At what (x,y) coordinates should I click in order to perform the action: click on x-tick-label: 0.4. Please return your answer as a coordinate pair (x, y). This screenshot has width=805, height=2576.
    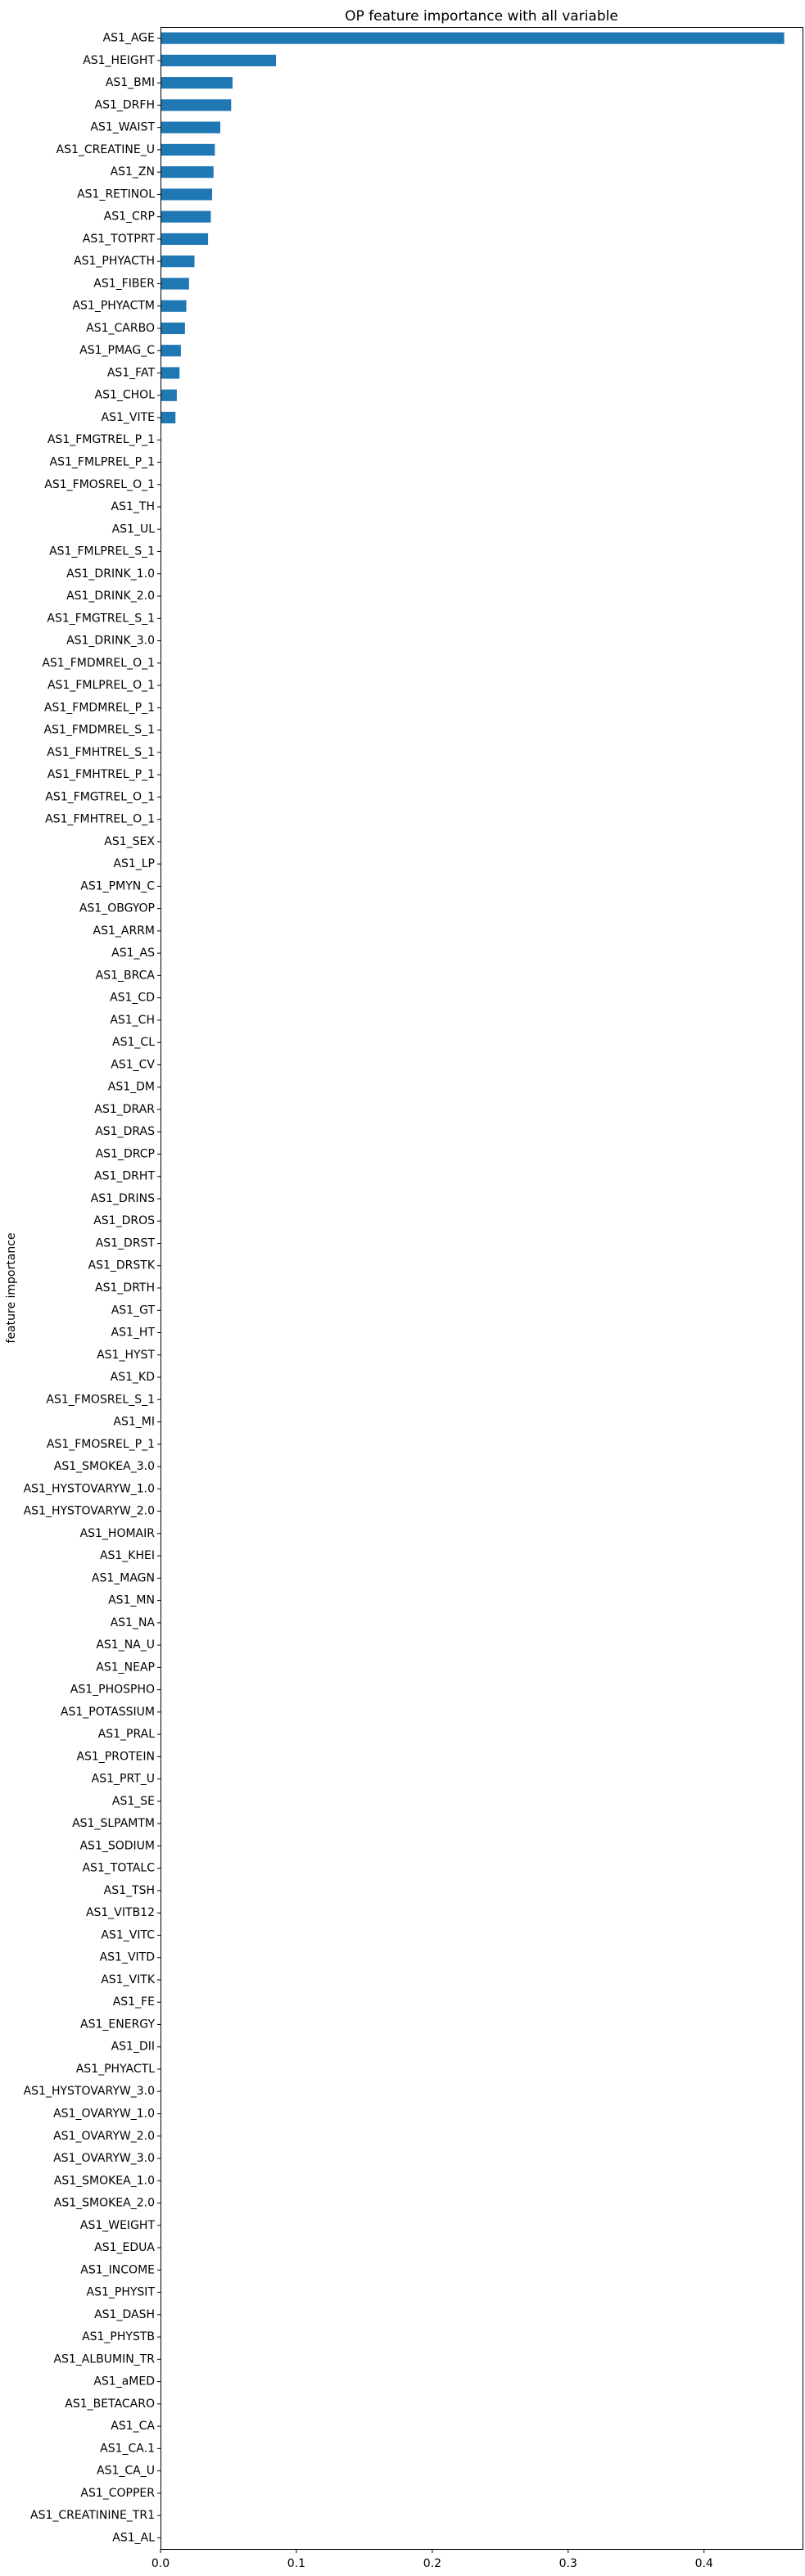
    Looking at the image, I should click on (704, 2563).